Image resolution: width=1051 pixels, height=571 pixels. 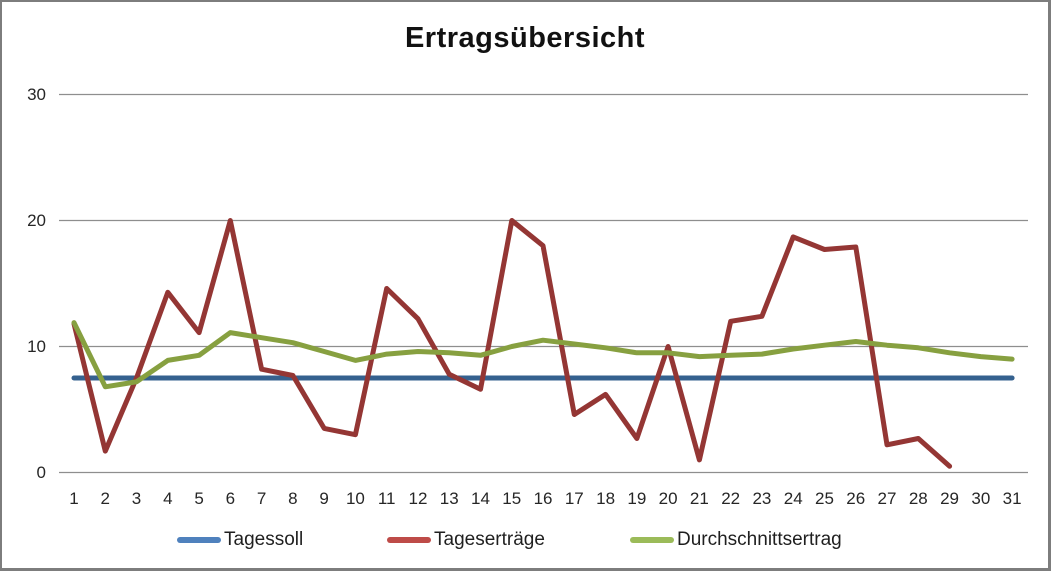 I want to click on x-tick-label-26: 26, so click(x=856, y=498).